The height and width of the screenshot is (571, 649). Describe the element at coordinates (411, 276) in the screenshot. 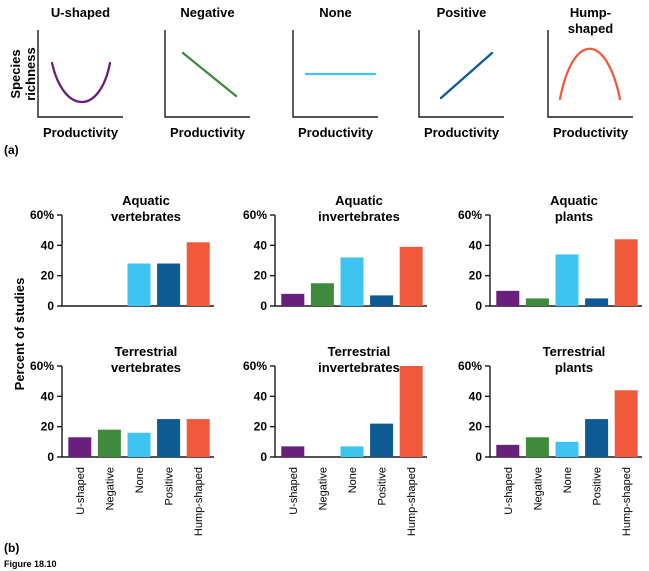

I see `bar-aquatic-invertebrates-hump-shaped` at that location.